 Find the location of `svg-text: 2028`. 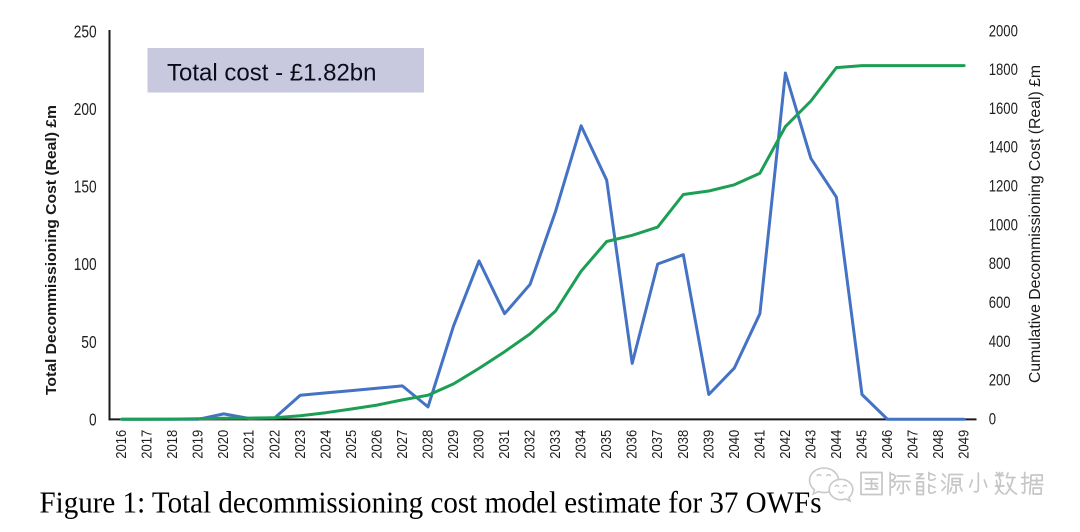

svg-text: 2028 is located at coordinates (428, 444).